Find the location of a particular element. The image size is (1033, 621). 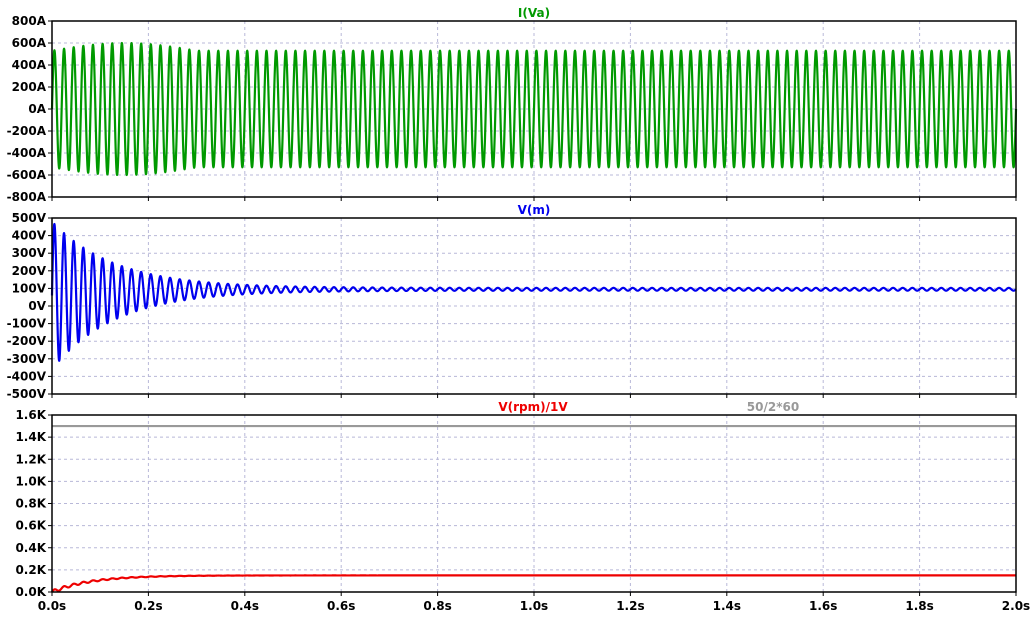

y-tick-label: 0.0K is located at coordinates (30, 592).